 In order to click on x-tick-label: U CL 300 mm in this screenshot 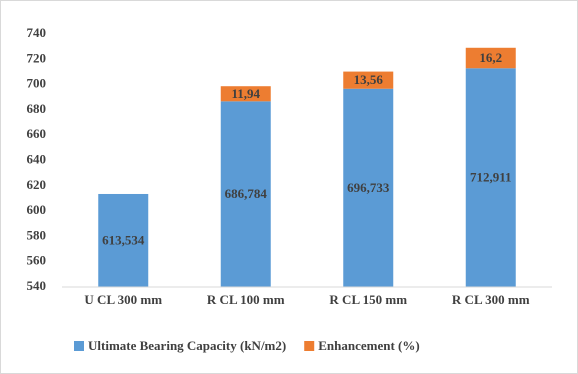, I will do `click(123, 299)`.